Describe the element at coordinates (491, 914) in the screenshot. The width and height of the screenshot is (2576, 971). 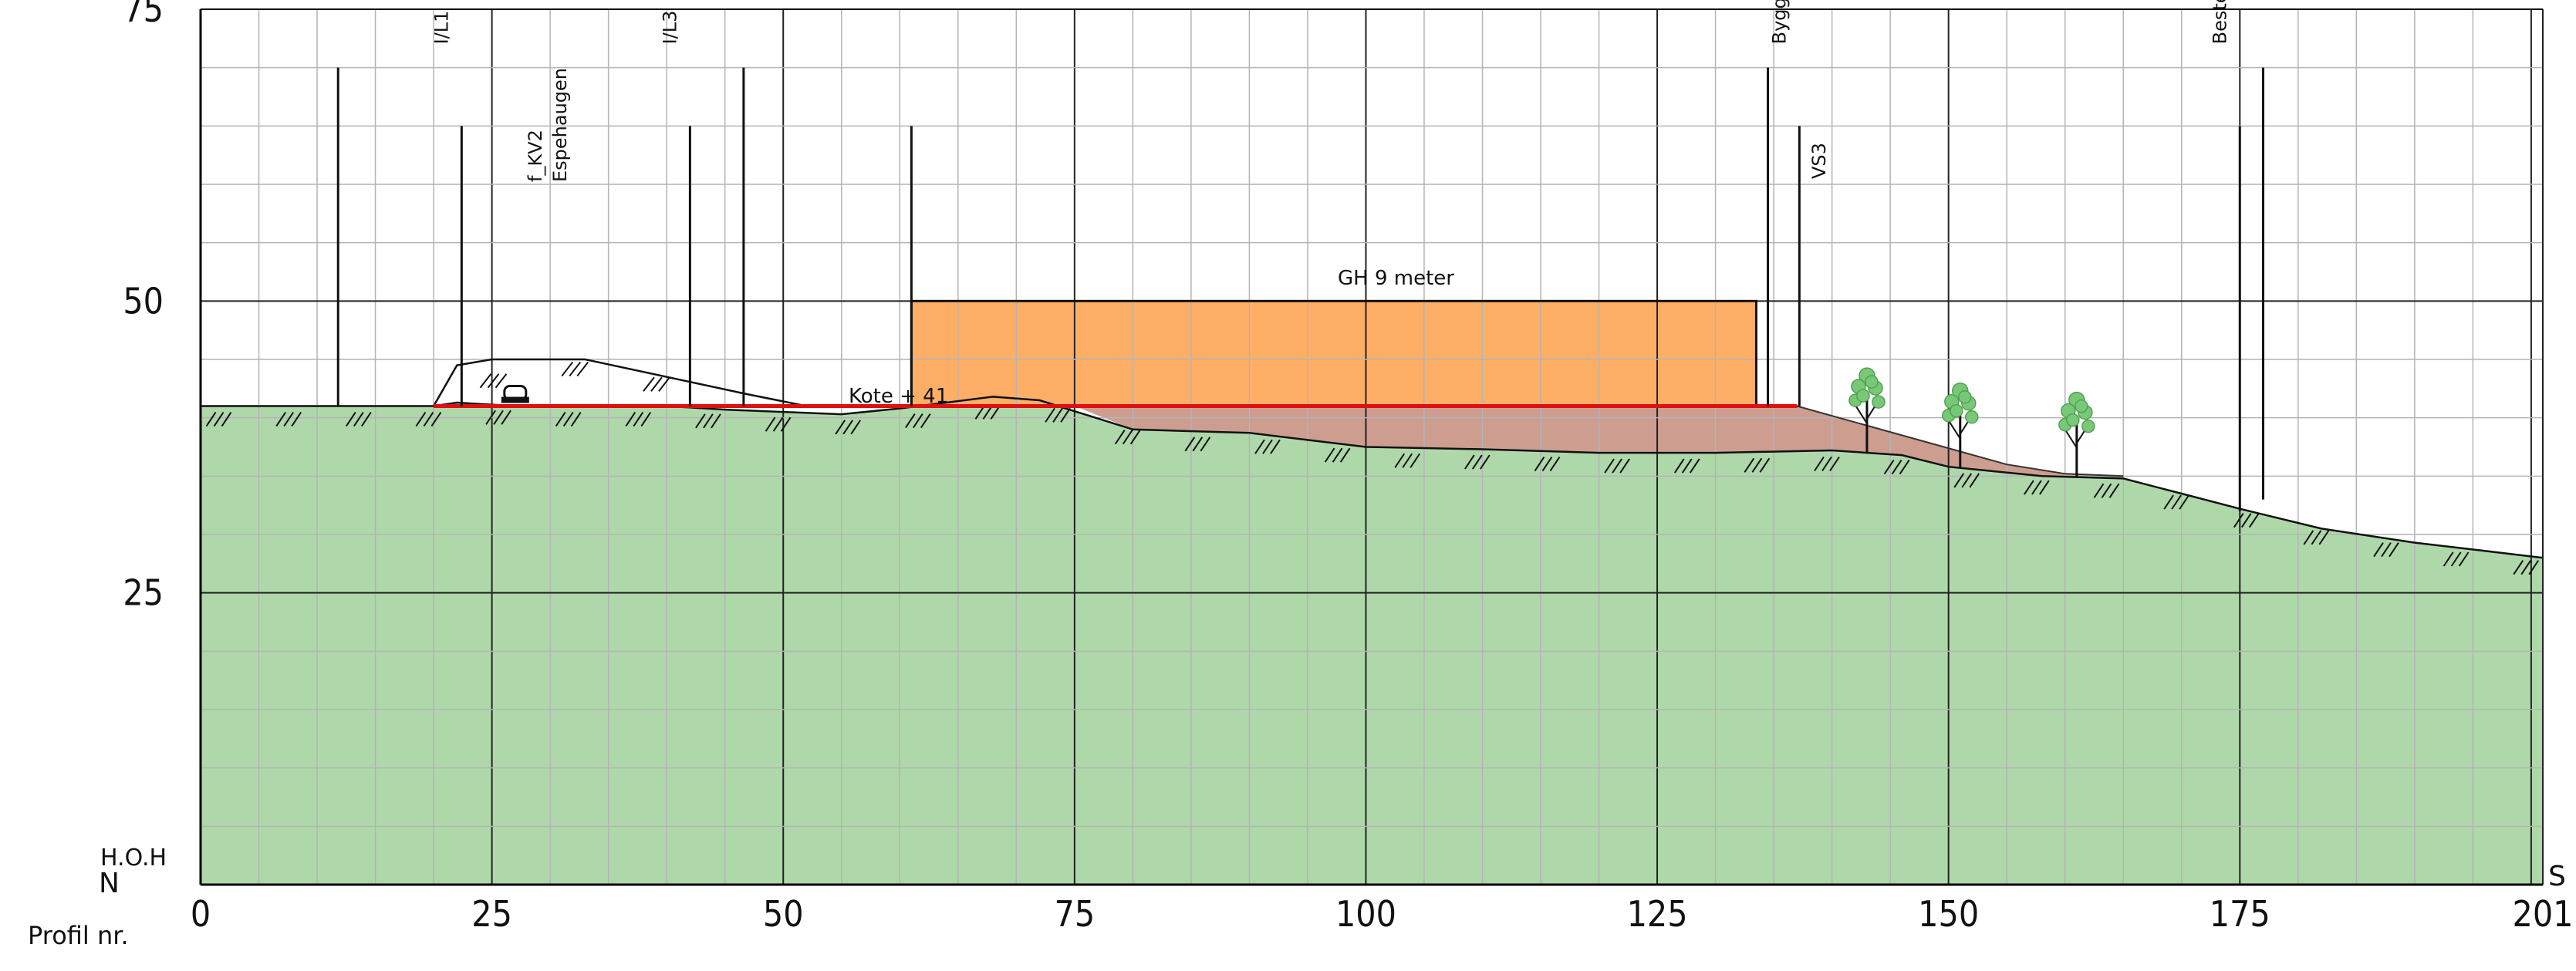
I see `x-tick-label: 25` at that location.